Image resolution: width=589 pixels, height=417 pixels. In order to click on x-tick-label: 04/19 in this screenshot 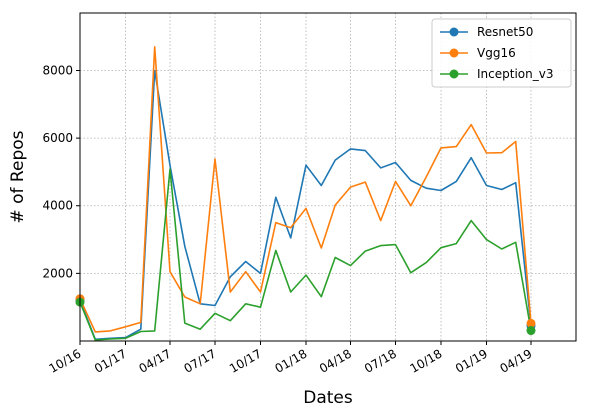, I will do `click(516, 360)`.